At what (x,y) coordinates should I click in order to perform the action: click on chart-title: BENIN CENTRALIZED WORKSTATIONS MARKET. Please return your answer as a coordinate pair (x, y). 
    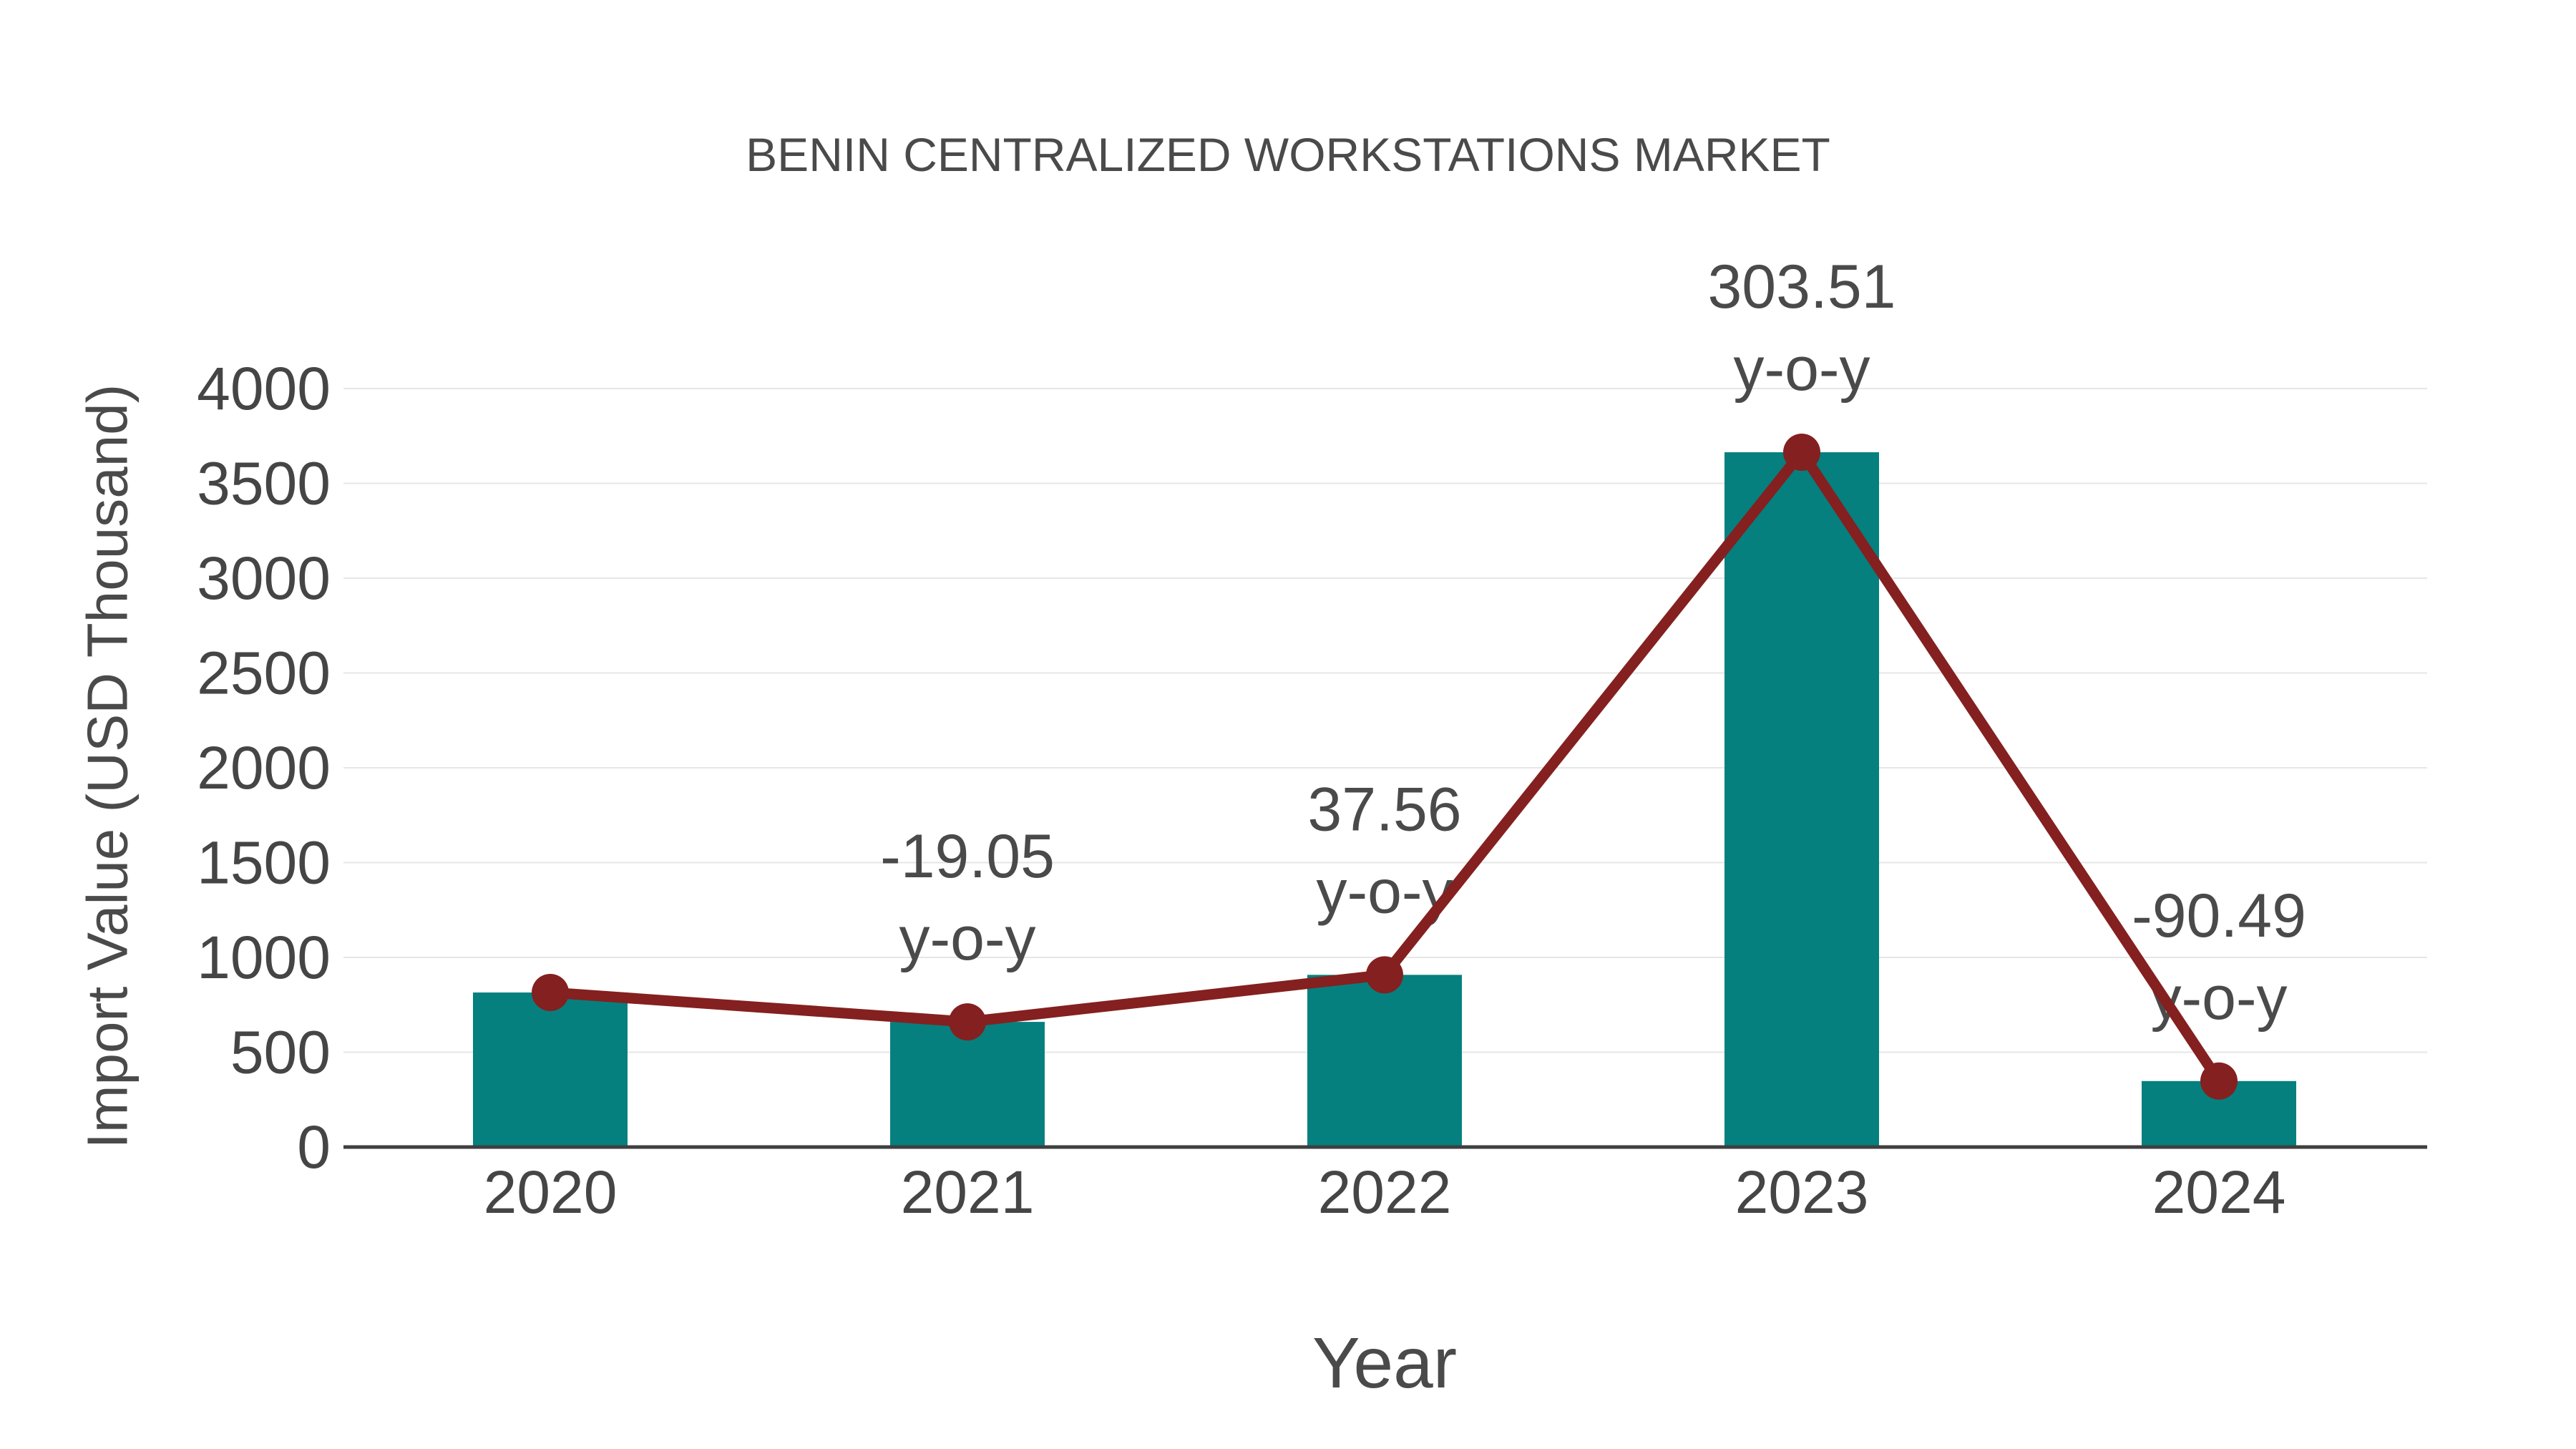
    Looking at the image, I should click on (1288, 154).